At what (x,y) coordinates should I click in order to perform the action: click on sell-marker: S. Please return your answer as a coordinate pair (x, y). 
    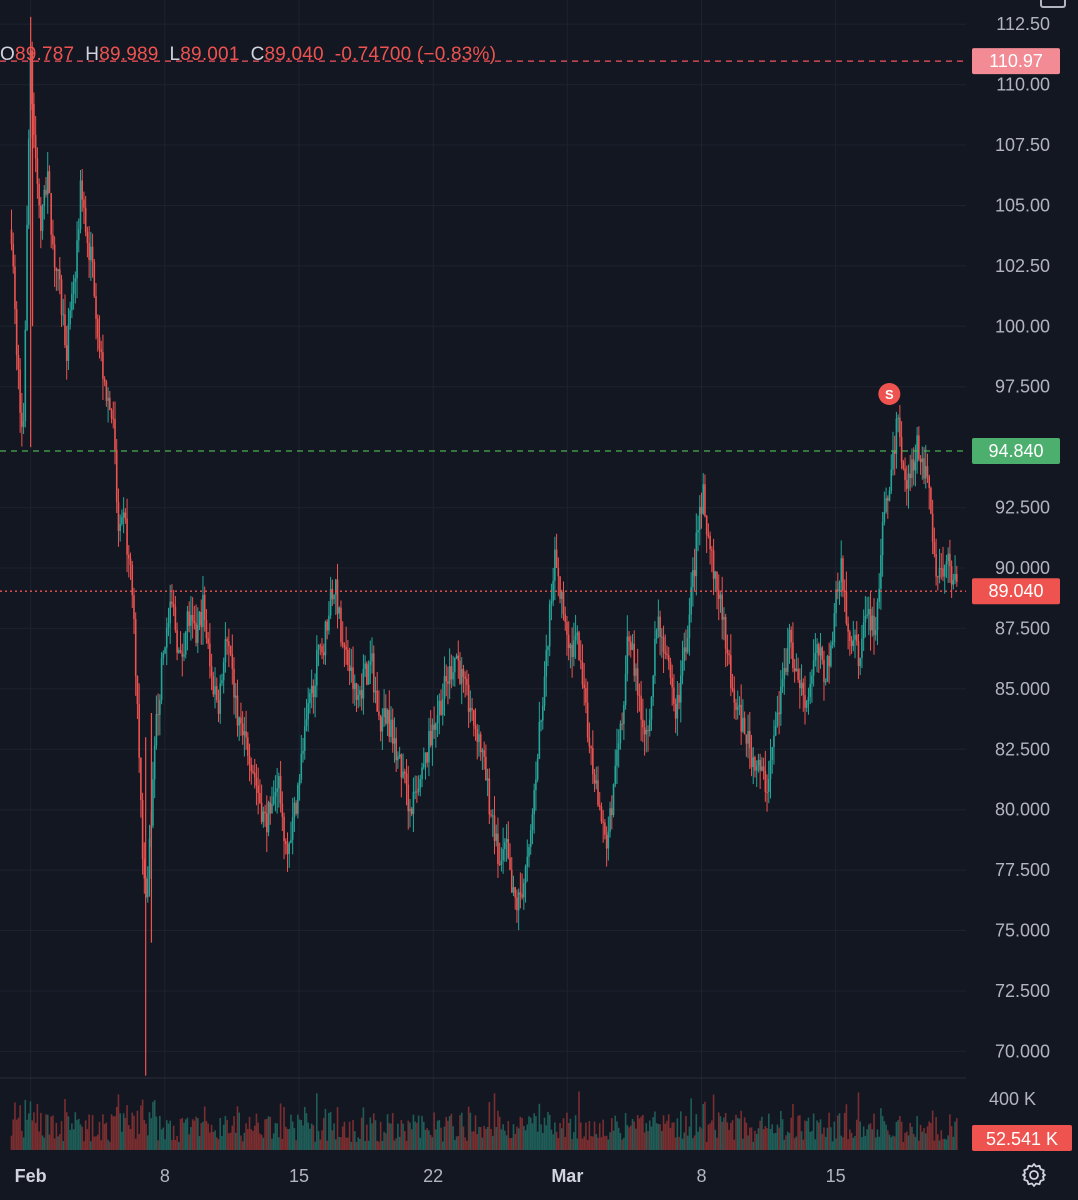
    Looking at the image, I should click on (889, 393).